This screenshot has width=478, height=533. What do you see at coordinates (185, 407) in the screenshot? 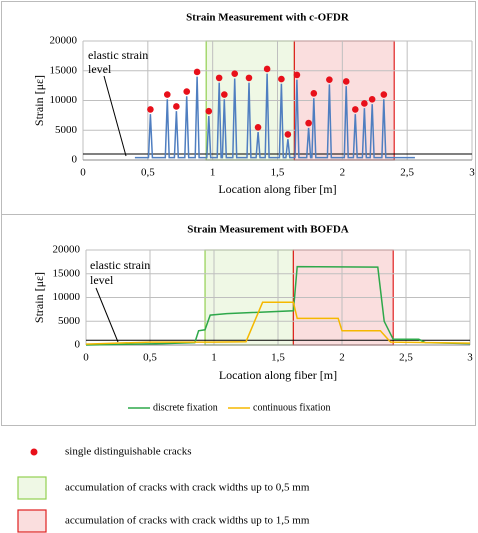
I see `legend-label: discrete fixation` at bounding box center [185, 407].